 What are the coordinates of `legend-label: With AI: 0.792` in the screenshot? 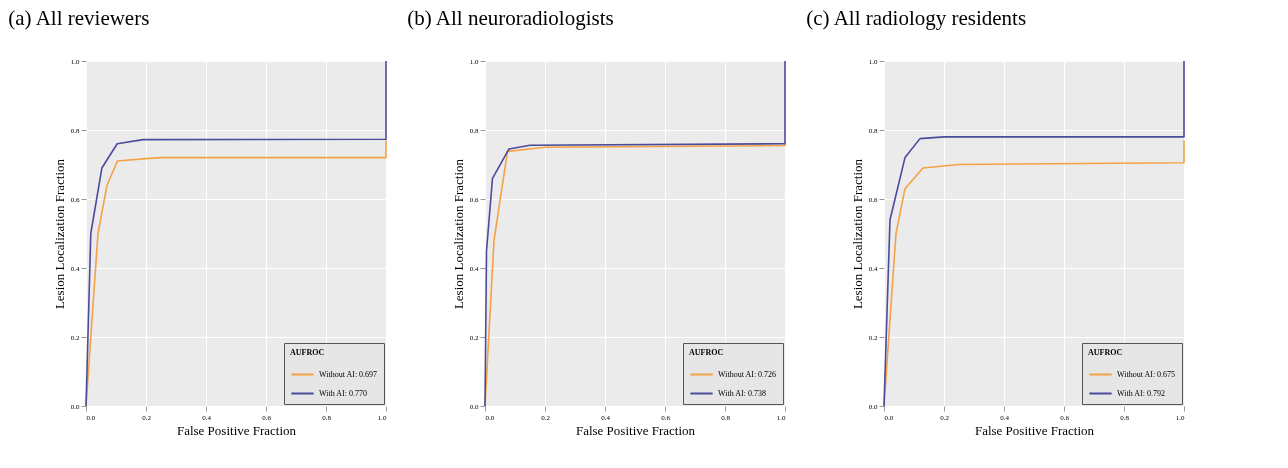 It's located at (1141, 393).